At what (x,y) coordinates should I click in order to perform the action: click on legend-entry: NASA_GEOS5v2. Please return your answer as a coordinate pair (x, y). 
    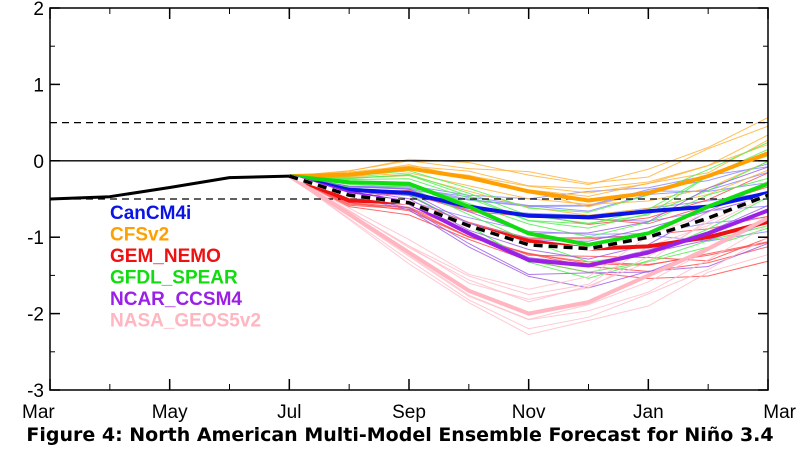
    Looking at the image, I should click on (185, 321).